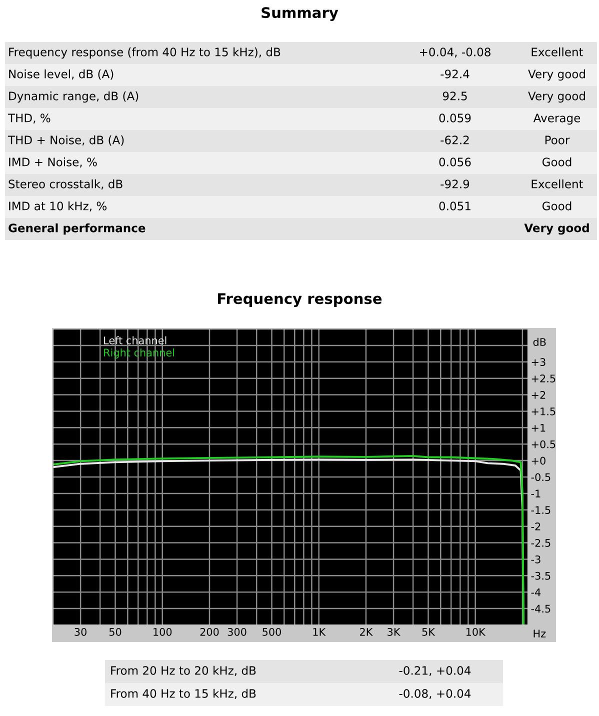  What do you see at coordinates (319, 632) in the screenshot?
I see `x-tick-label: 1K` at bounding box center [319, 632].